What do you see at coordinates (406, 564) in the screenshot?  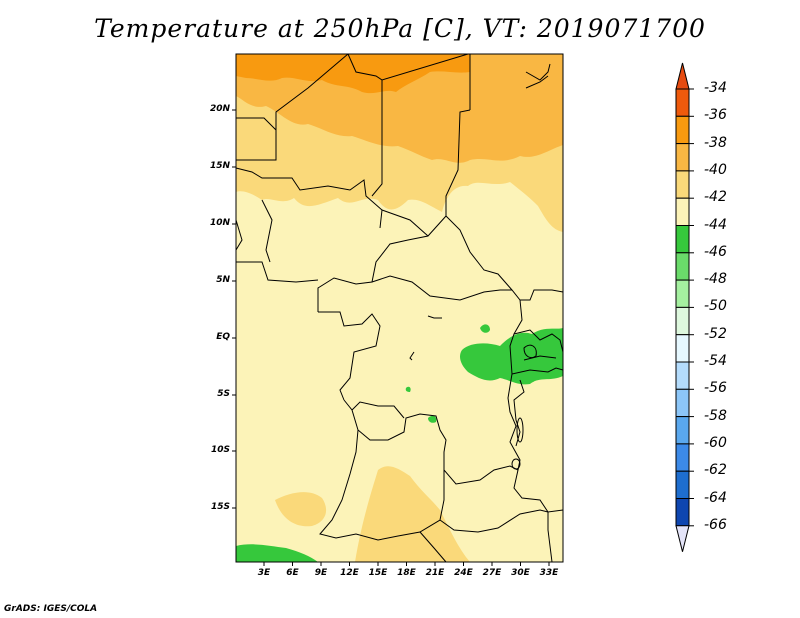 I see `longitude-ticks` at bounding box center [406, 564].